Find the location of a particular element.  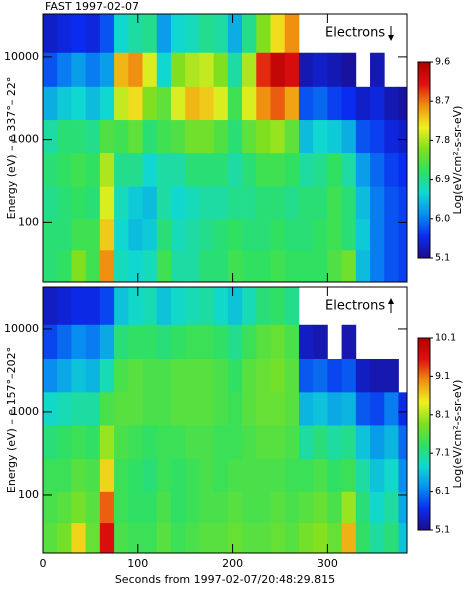

colorbar-tick-label: 10.1 is located at coordinates (445, 338).